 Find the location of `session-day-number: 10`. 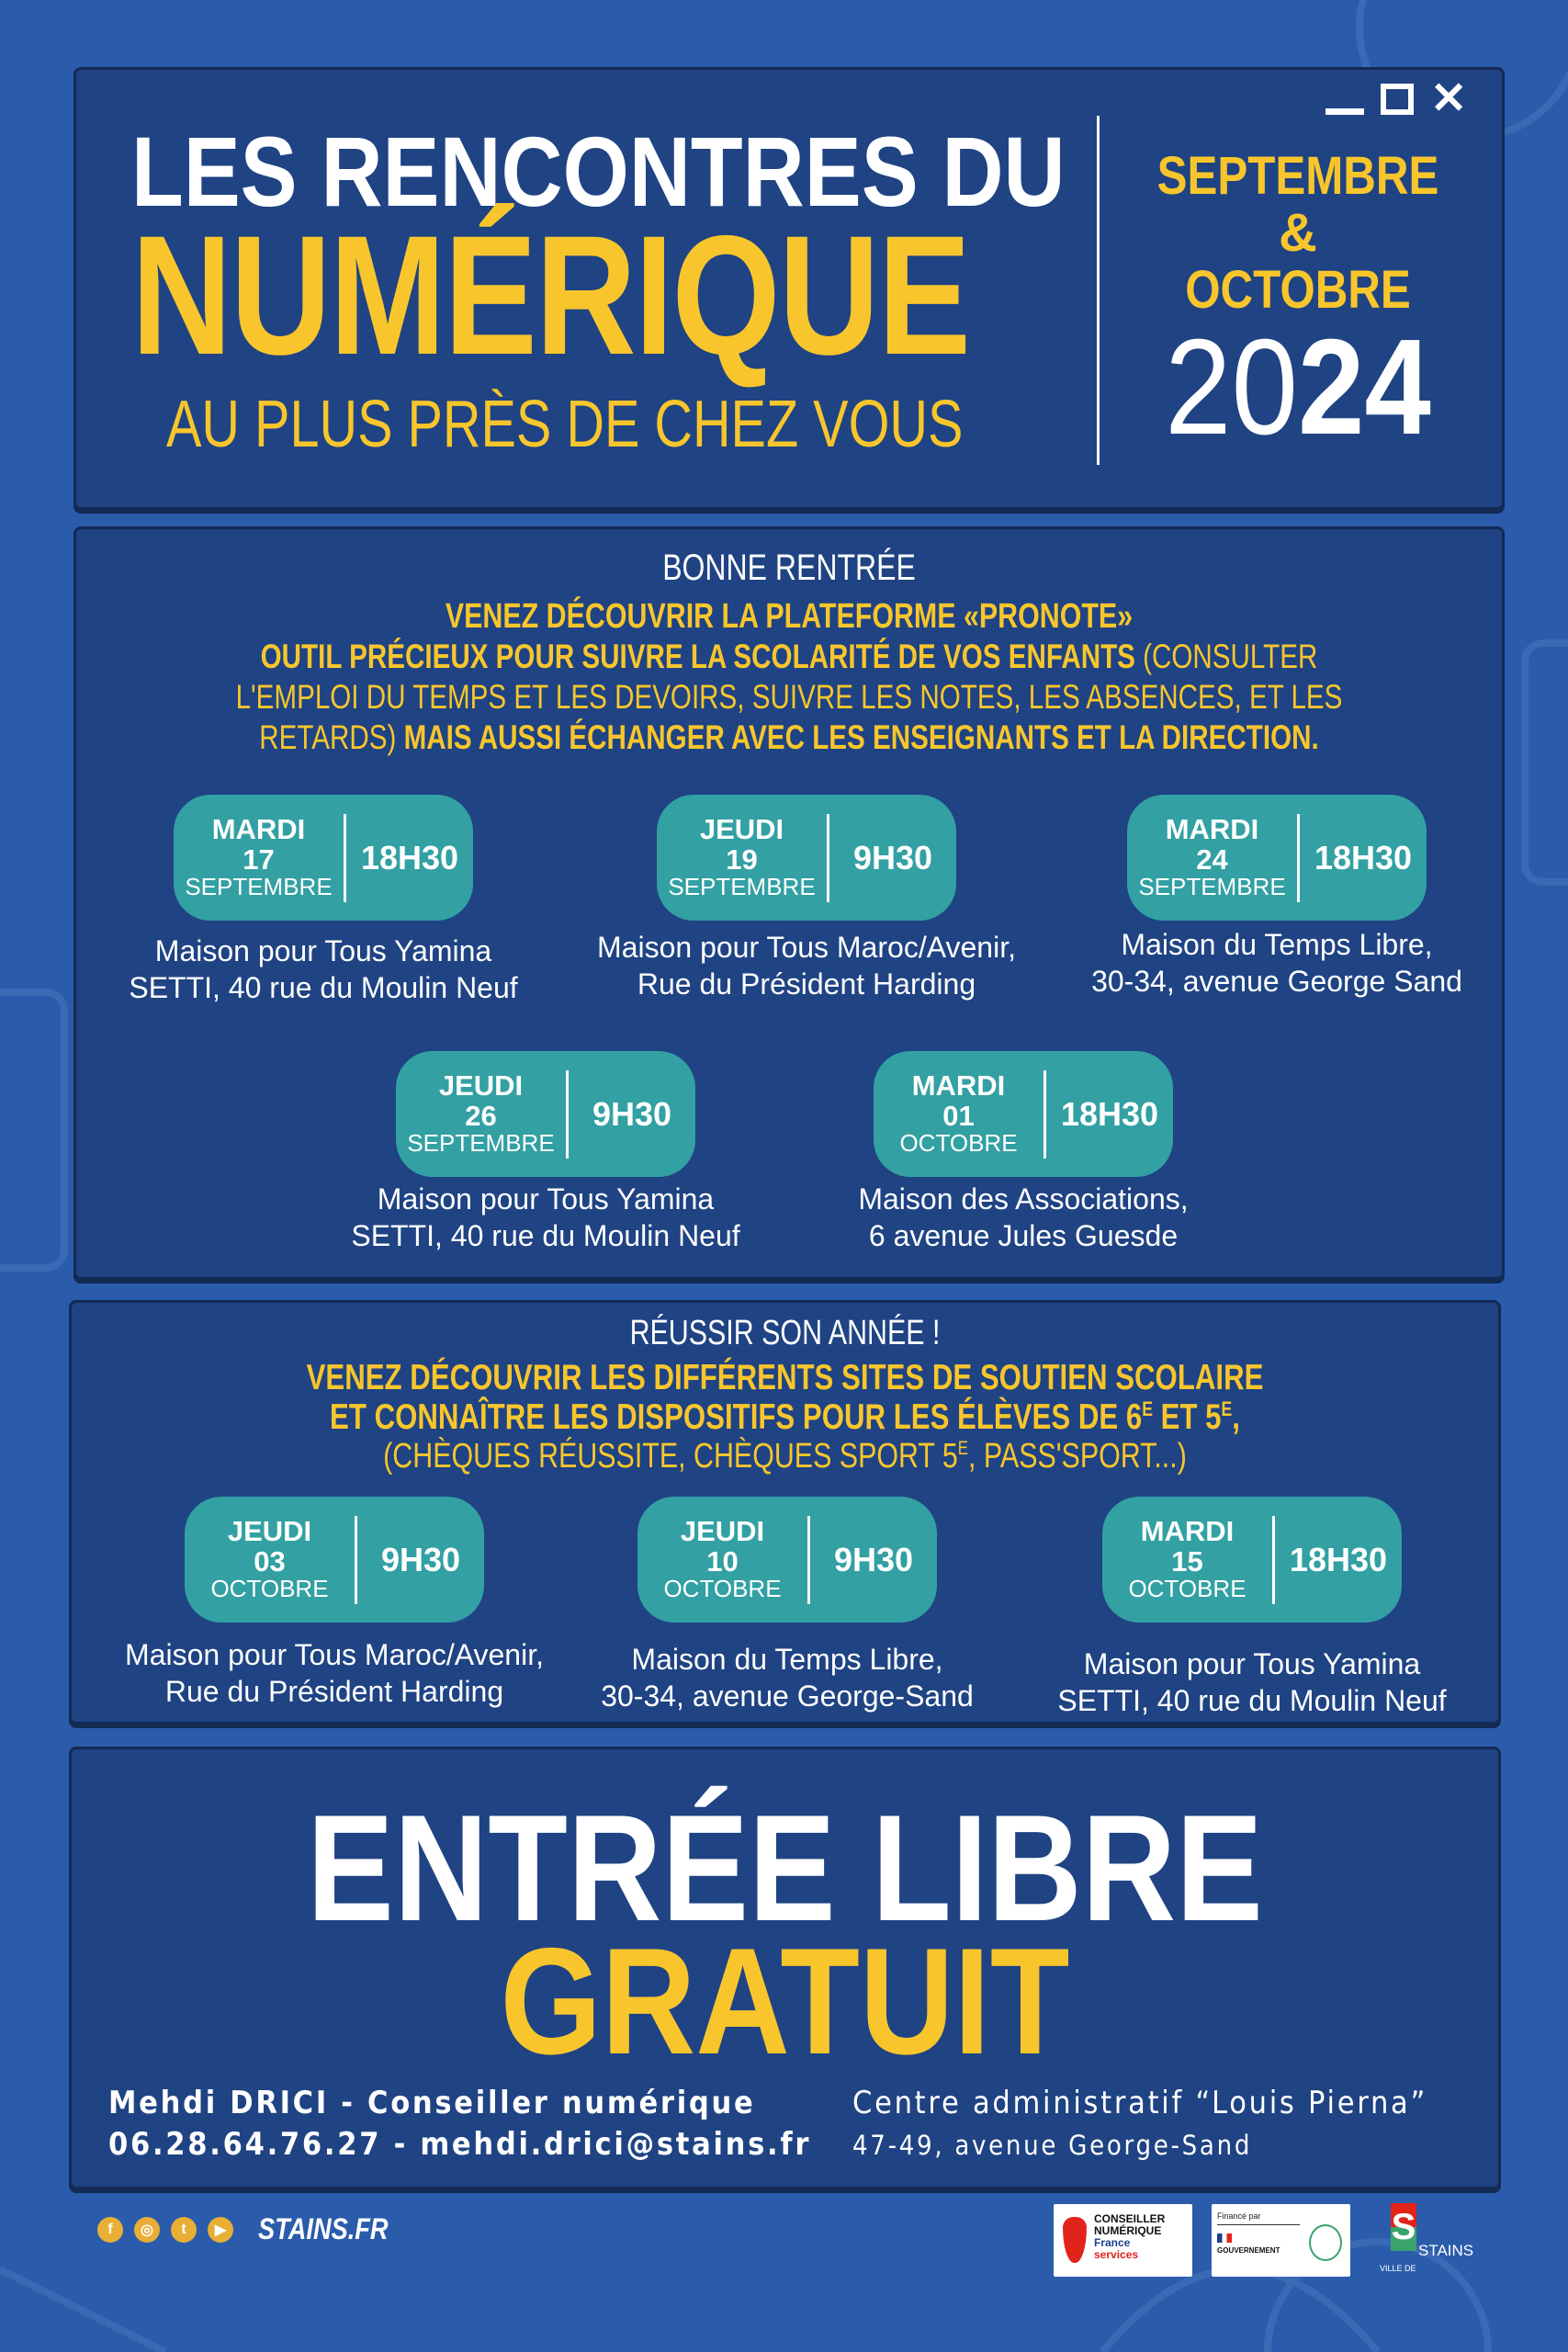

session-day-number: 10 is located at coordinates (722, 1560).